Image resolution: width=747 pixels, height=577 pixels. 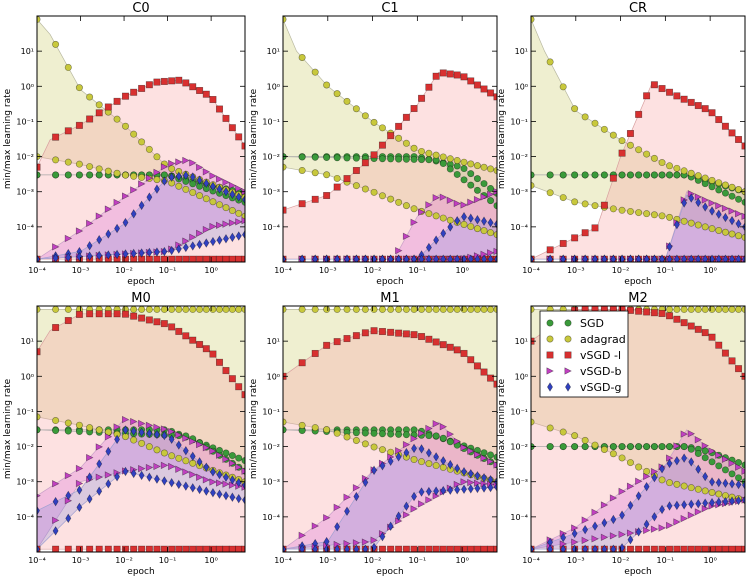 What do you see at coordinates (390, 298) in the screenshot?
I see `panel-title: M1` at bounding box center [390, 298].